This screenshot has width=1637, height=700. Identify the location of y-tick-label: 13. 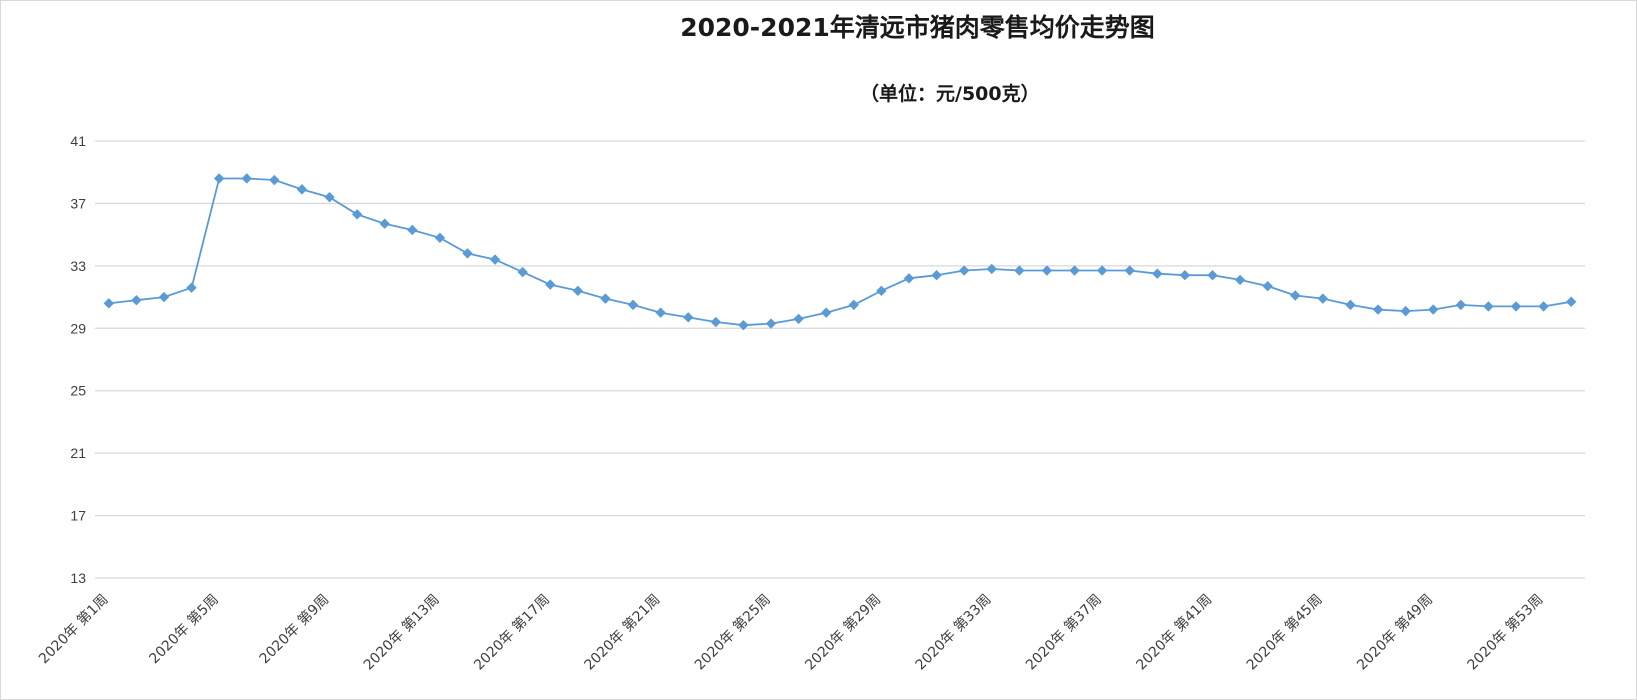
(78, 578).